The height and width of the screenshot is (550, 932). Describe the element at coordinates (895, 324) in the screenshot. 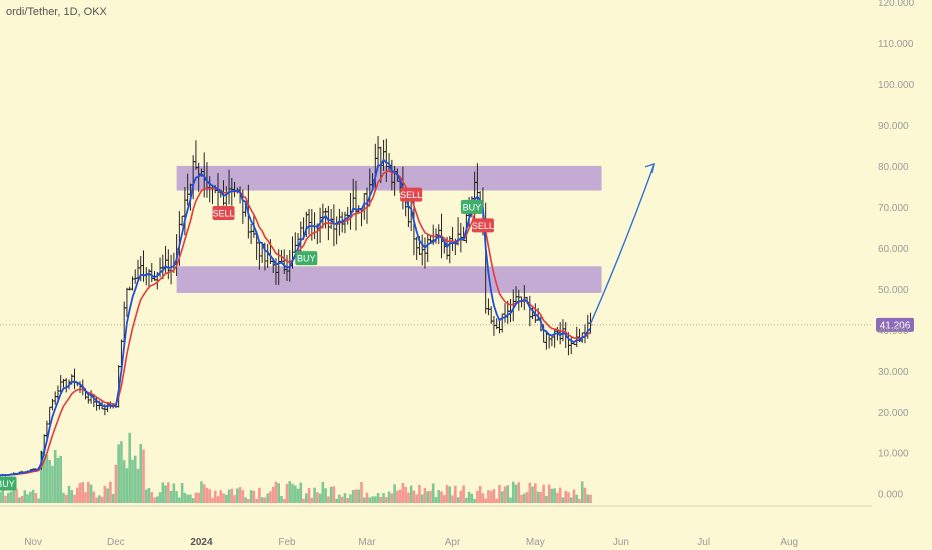

I see `last-price-badge` at that location.